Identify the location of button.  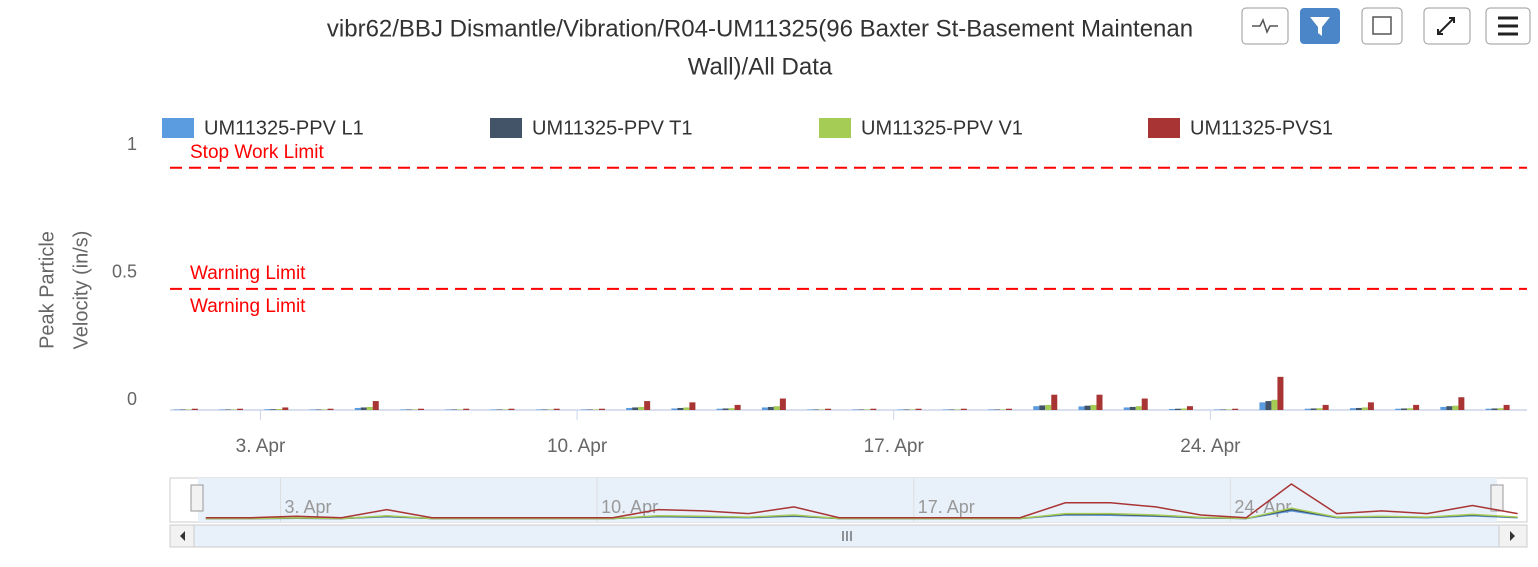
(1382, 26).